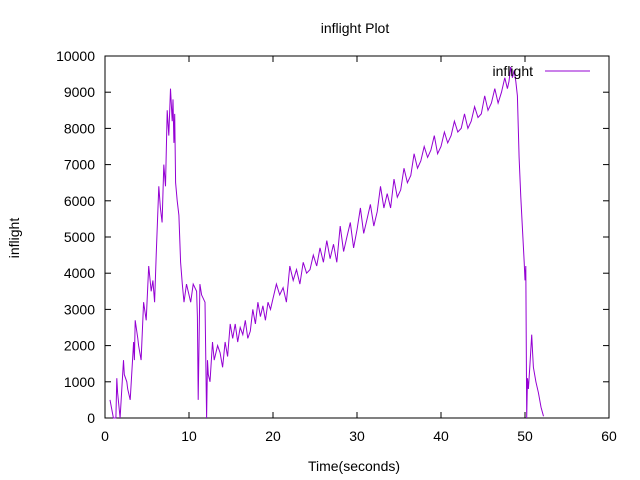 Image resolution: width=640 pixels, height=480 pixels. I want to click on y-tick-label: 0, so click(91, 418).